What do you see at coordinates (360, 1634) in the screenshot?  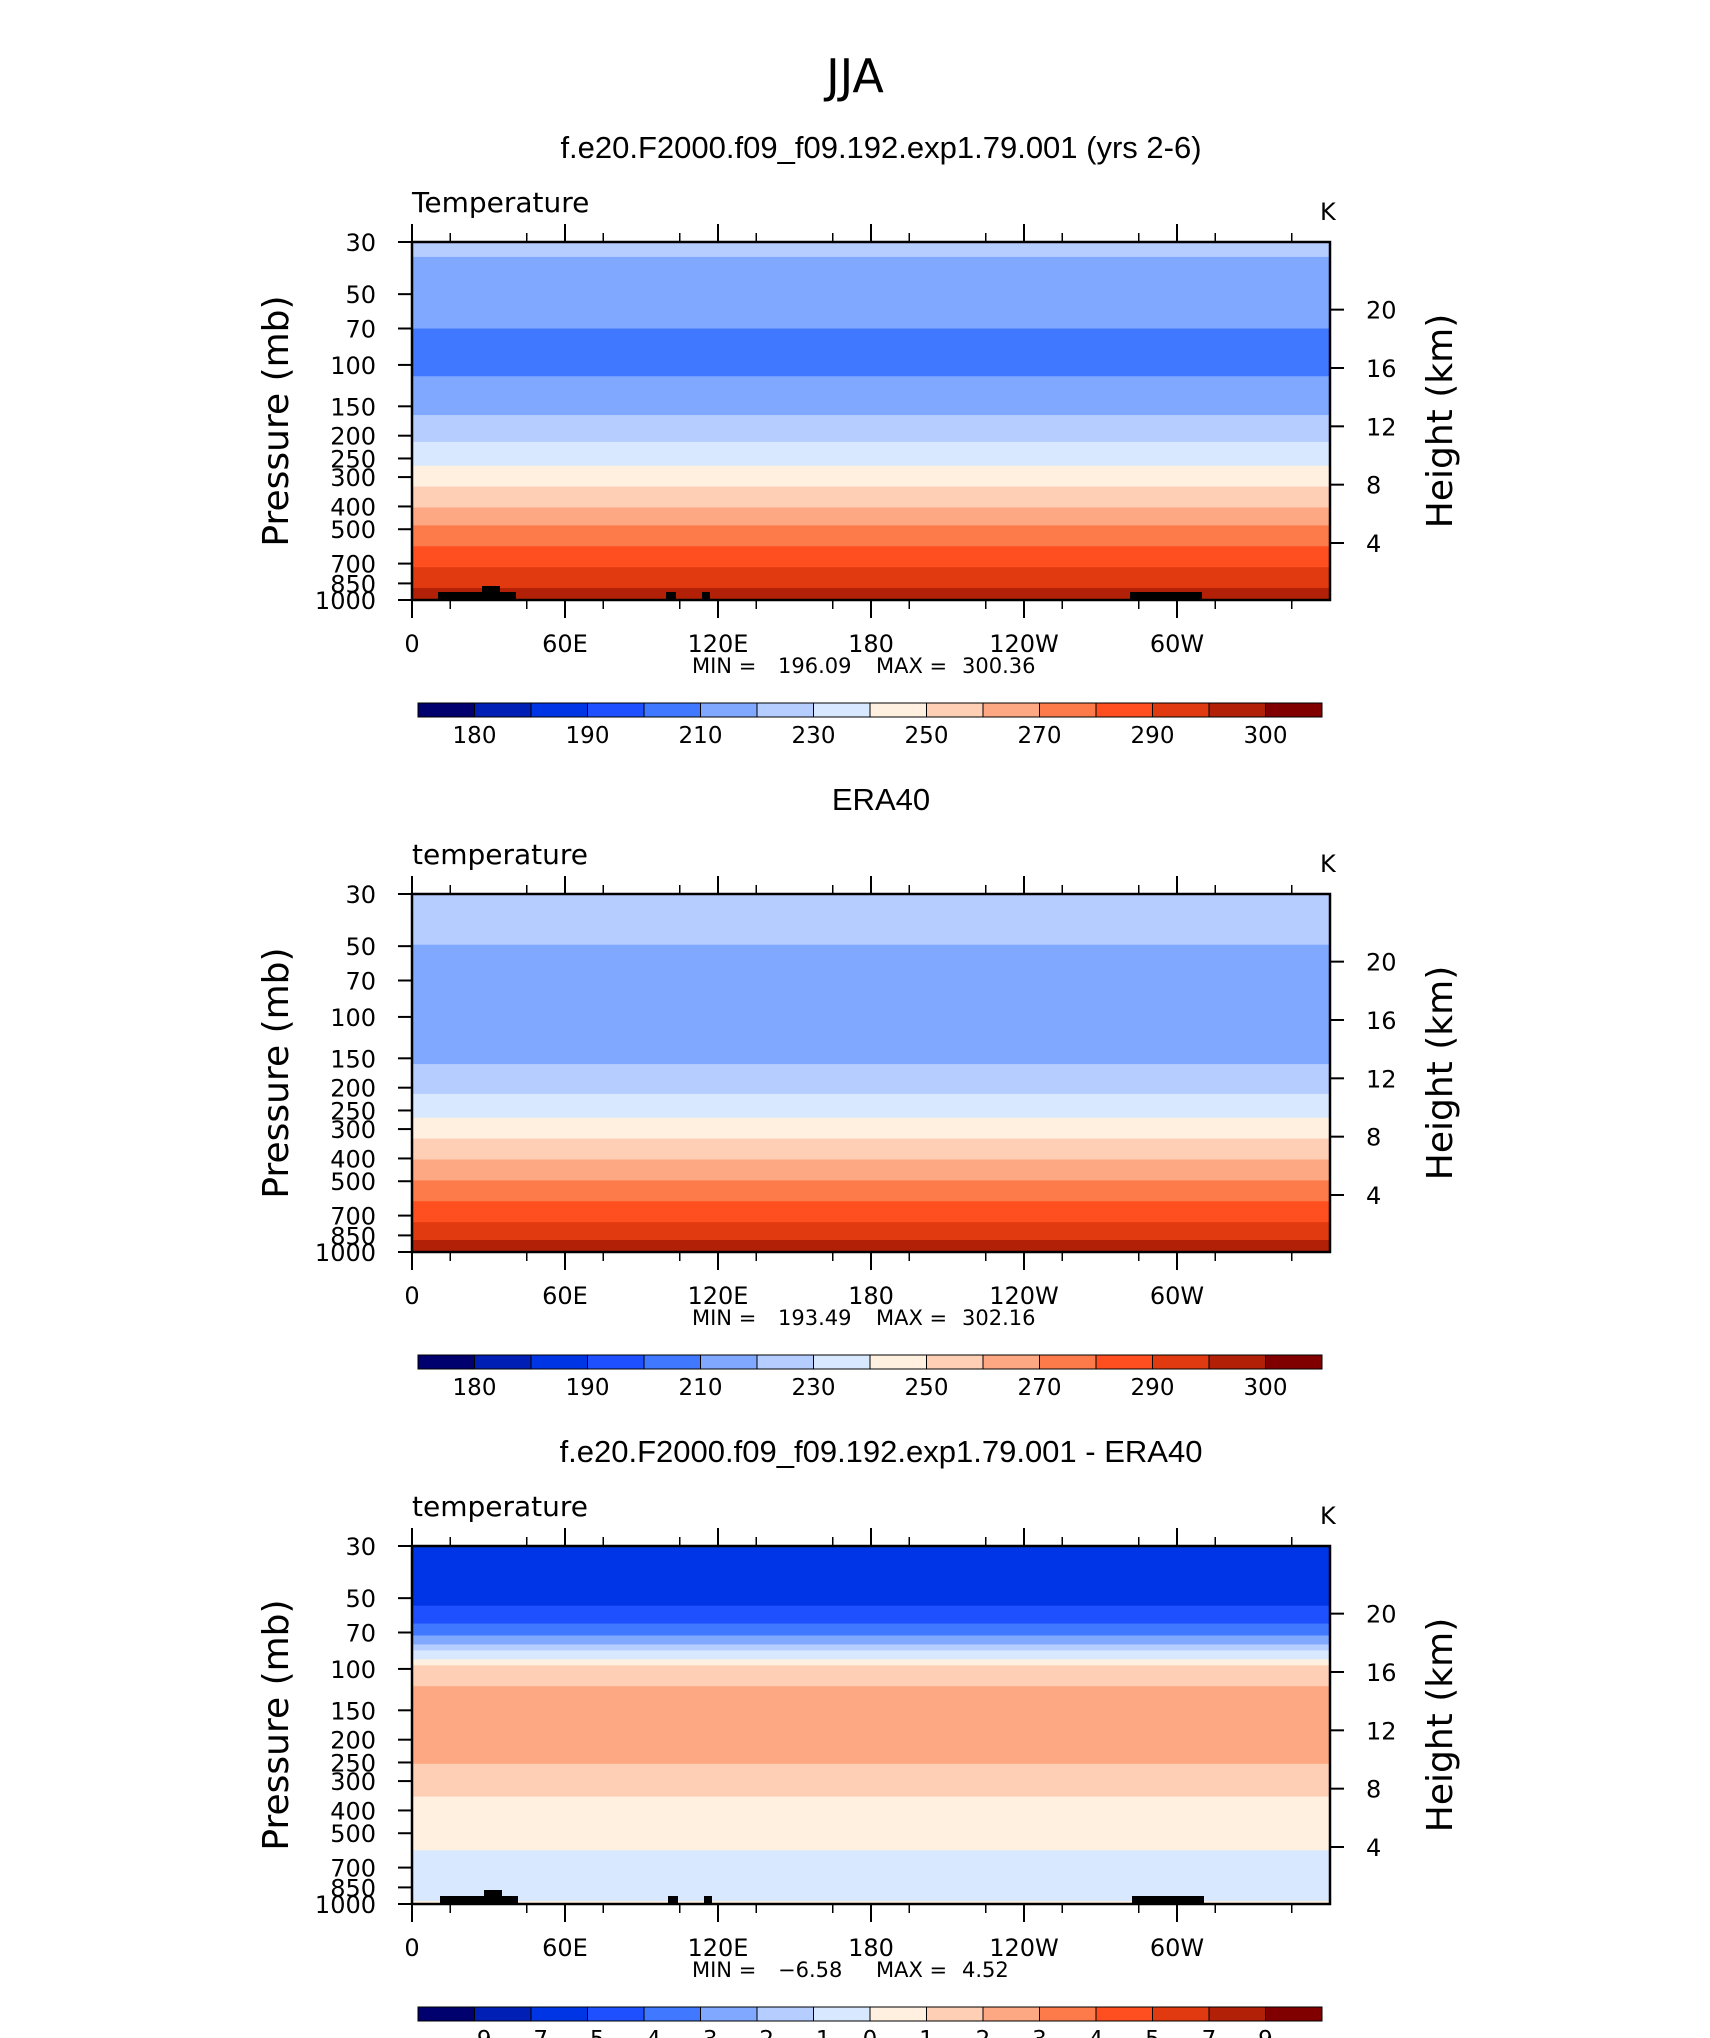 I see `y-tick-label: 70` at bounding box center [360, 1634].